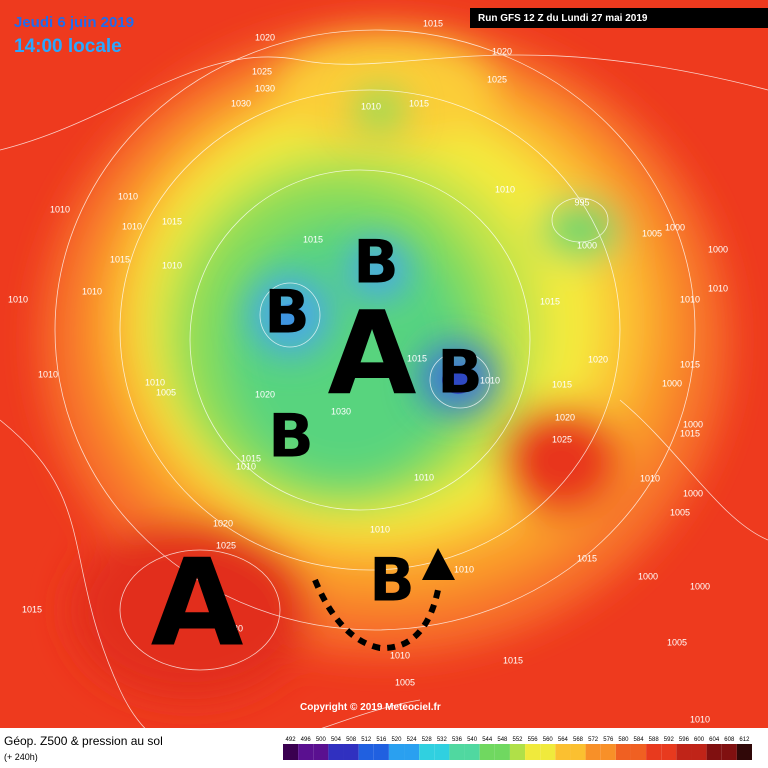 The height and width of the screenshot is (768, 768). What do you see at coordinates (376, 615) in the screenshot?
I see `trough-line` at bounding box center [376, 615].